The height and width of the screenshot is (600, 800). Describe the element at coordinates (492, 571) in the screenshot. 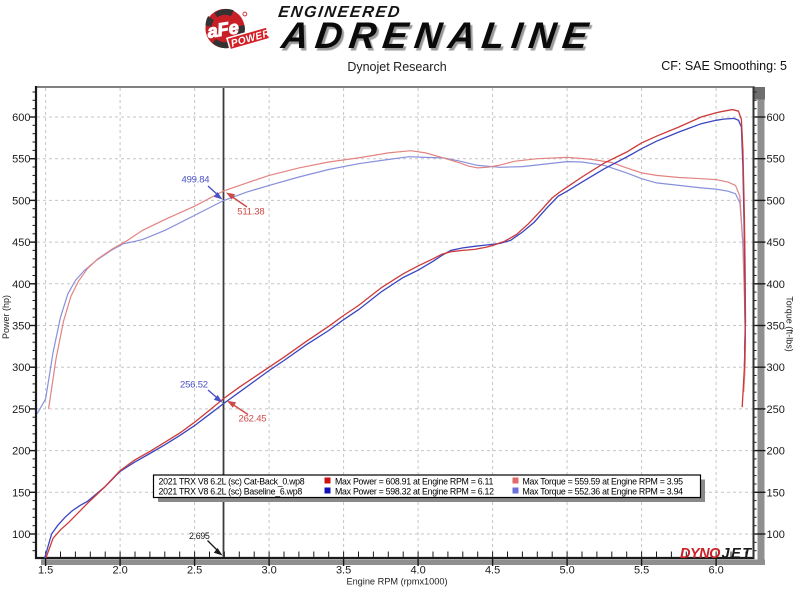

I see `svg-text: 4.5` at that location.